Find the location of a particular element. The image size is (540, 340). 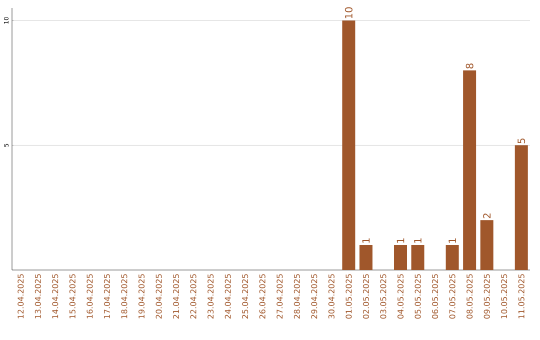

data-label: 8 is located at coordinates (470, 66).